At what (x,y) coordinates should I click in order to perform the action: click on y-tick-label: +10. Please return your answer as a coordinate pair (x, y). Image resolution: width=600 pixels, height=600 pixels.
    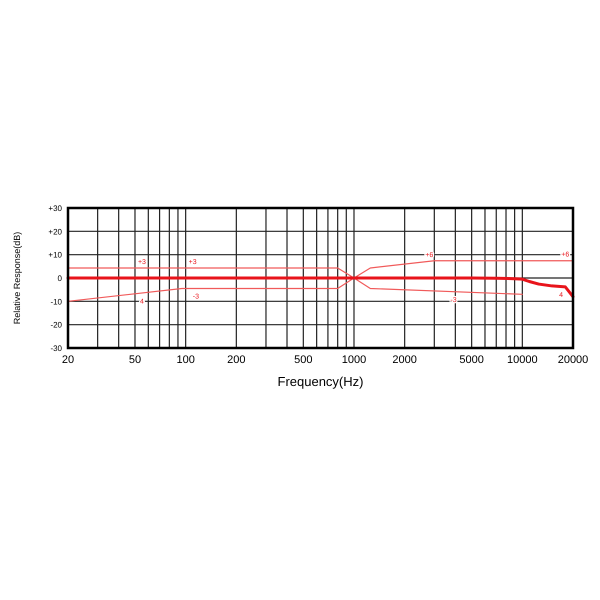
    Looking at the image, I should click on (55, 255).